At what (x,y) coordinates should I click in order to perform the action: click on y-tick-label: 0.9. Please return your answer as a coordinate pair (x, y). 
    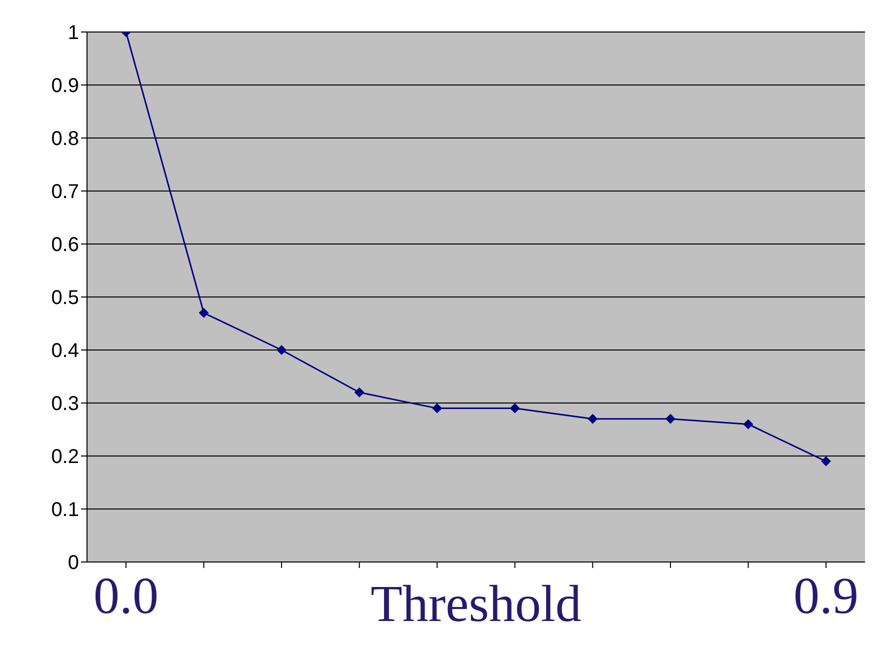
    Looking at the image, I should click on (65, 86).